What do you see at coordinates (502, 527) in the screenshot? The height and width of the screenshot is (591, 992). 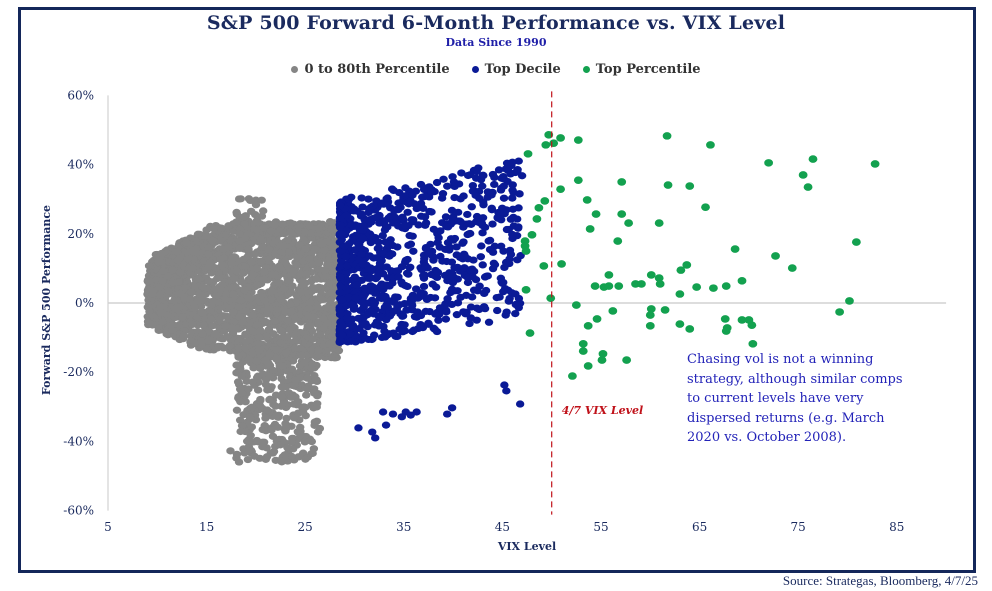 I see `x-tick-label: 45` at bounding box center [502, 527].